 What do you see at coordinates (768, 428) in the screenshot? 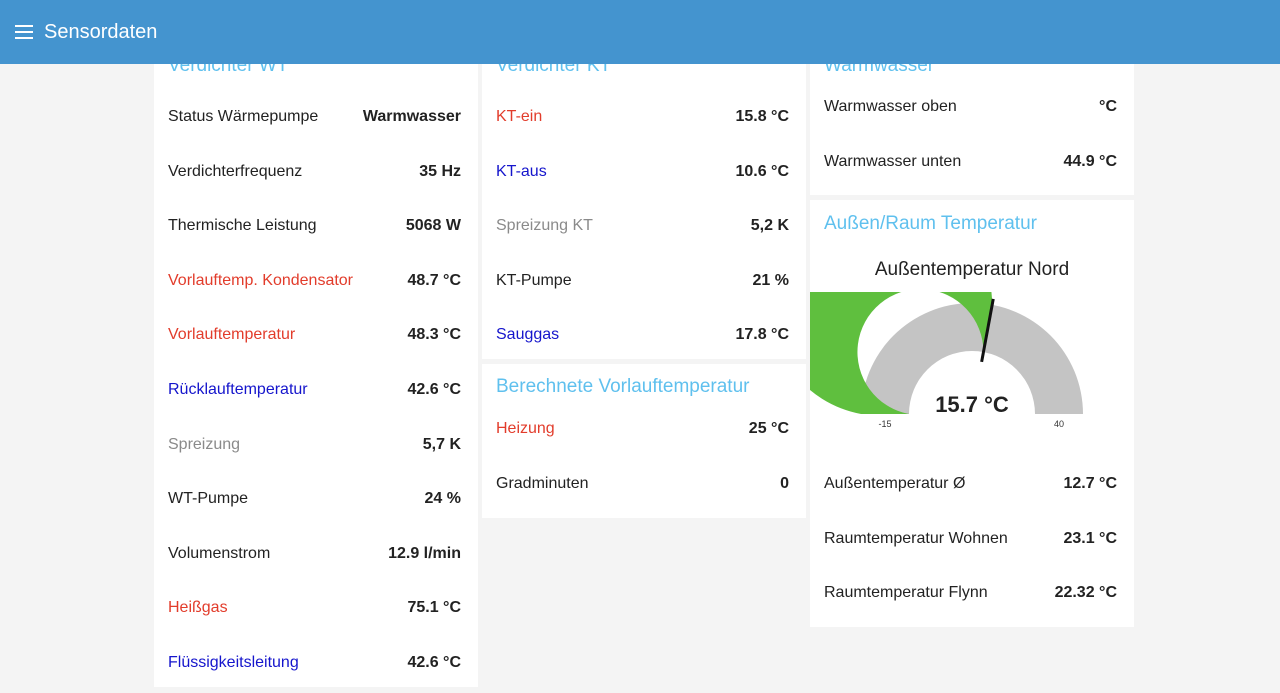
I see `sensor-value: 25 °C` at bounding box center [768, 428].